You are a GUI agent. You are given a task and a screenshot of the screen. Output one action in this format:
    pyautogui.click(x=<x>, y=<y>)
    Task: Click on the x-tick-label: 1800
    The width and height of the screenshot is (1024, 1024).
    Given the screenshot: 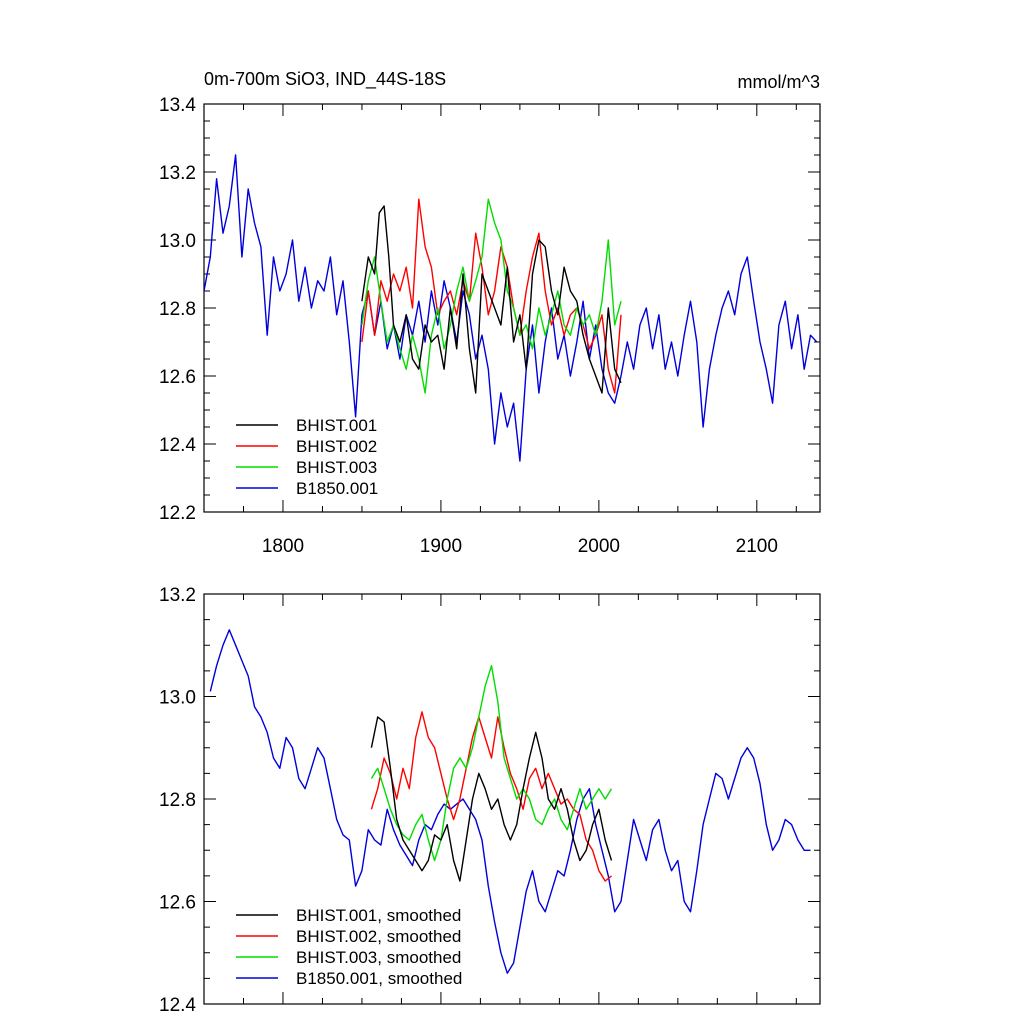 What is the action you would take?
    pyautogui.click(x=283, y=546)
    